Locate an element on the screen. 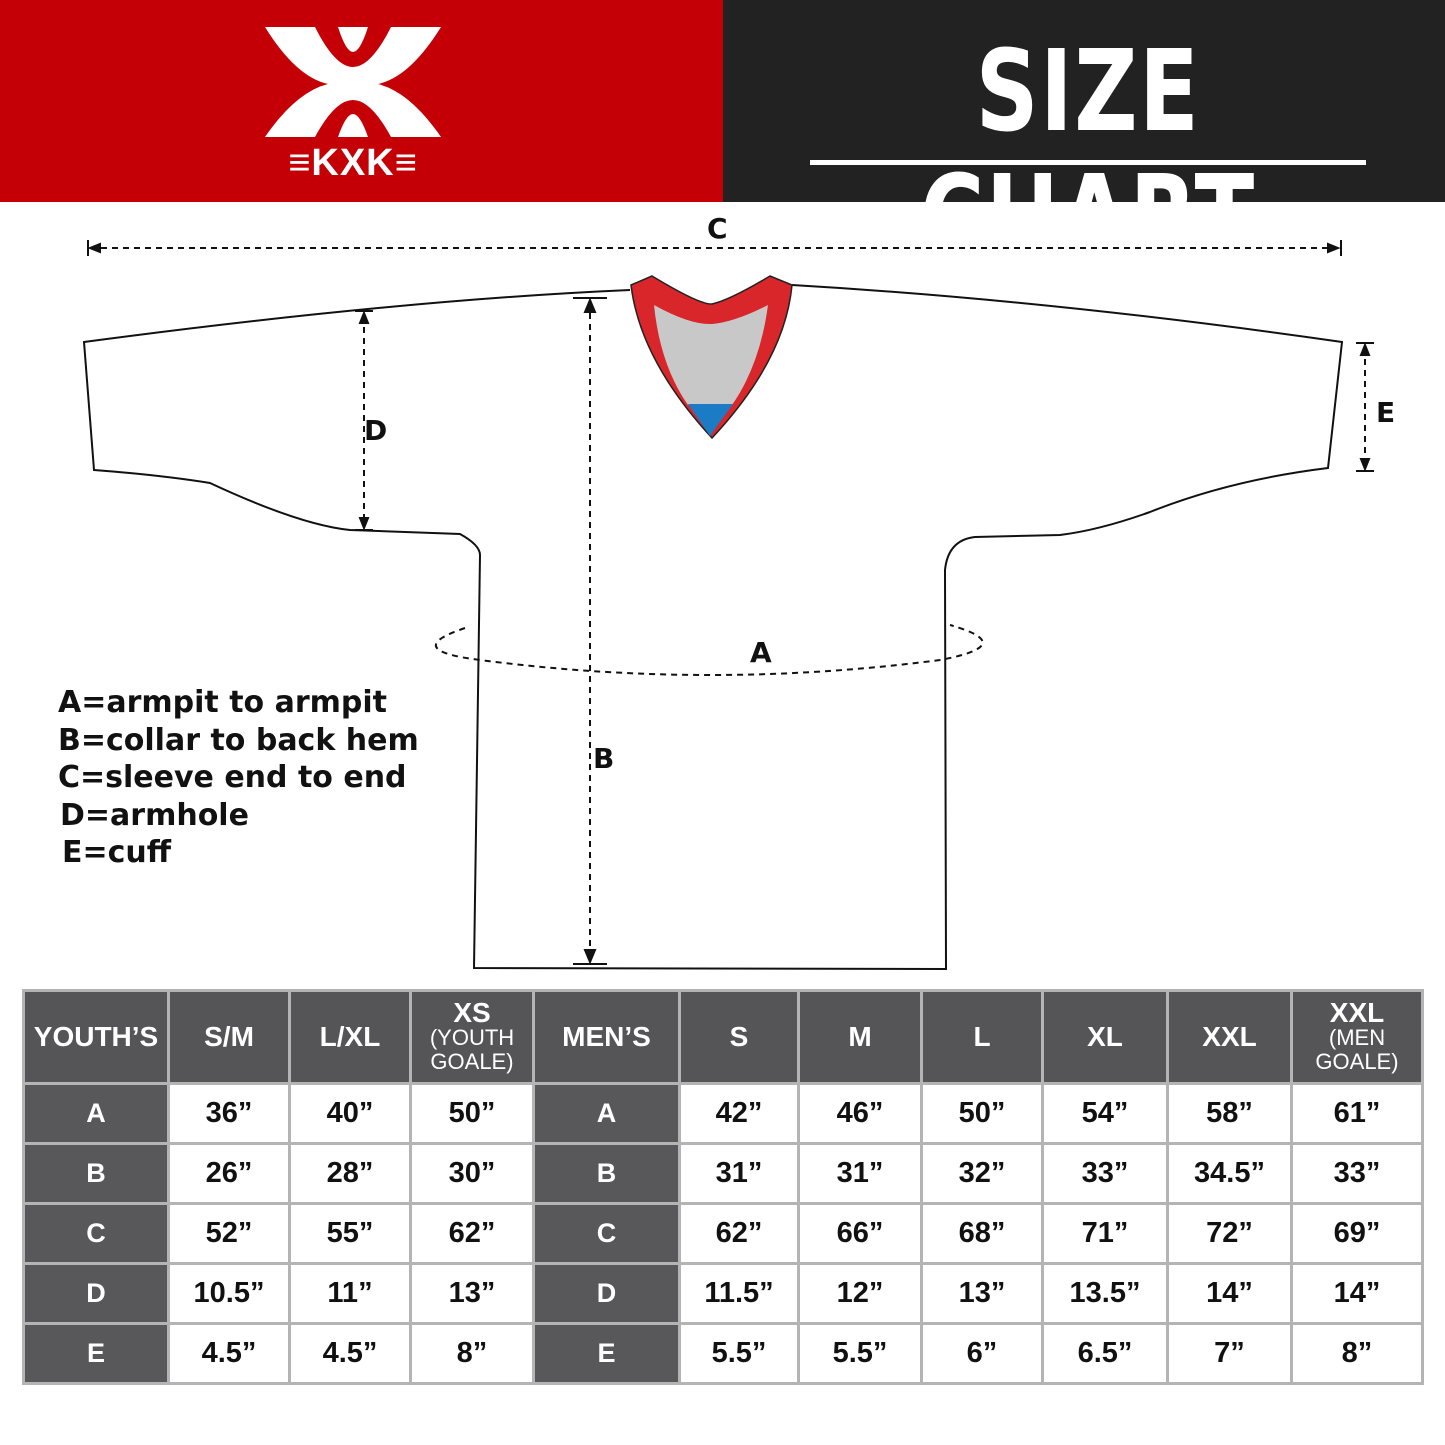  men-measurement-cell: 69” is located at coordinates (1357, 1233).